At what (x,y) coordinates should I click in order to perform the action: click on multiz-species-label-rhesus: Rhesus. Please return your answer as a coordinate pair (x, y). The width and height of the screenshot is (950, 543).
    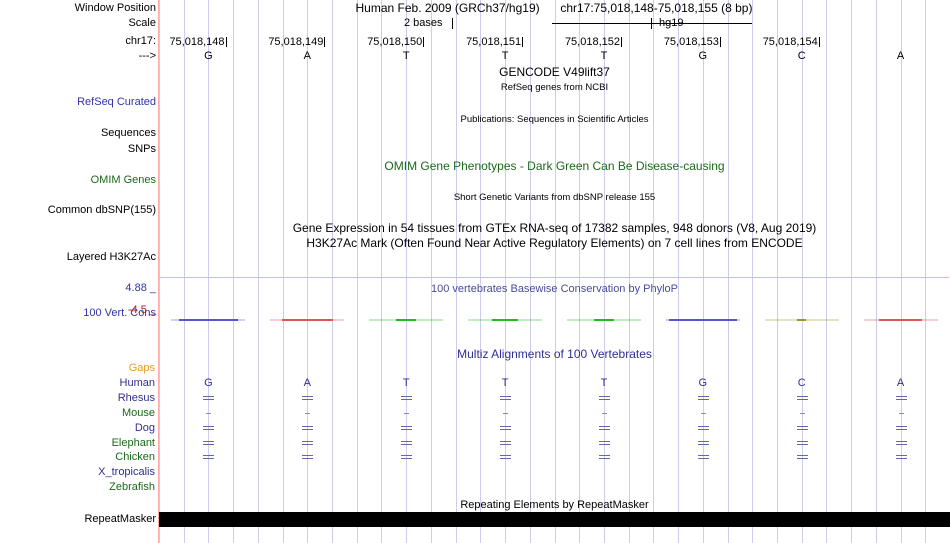
    Looking at the image, I should click on (136, 397).